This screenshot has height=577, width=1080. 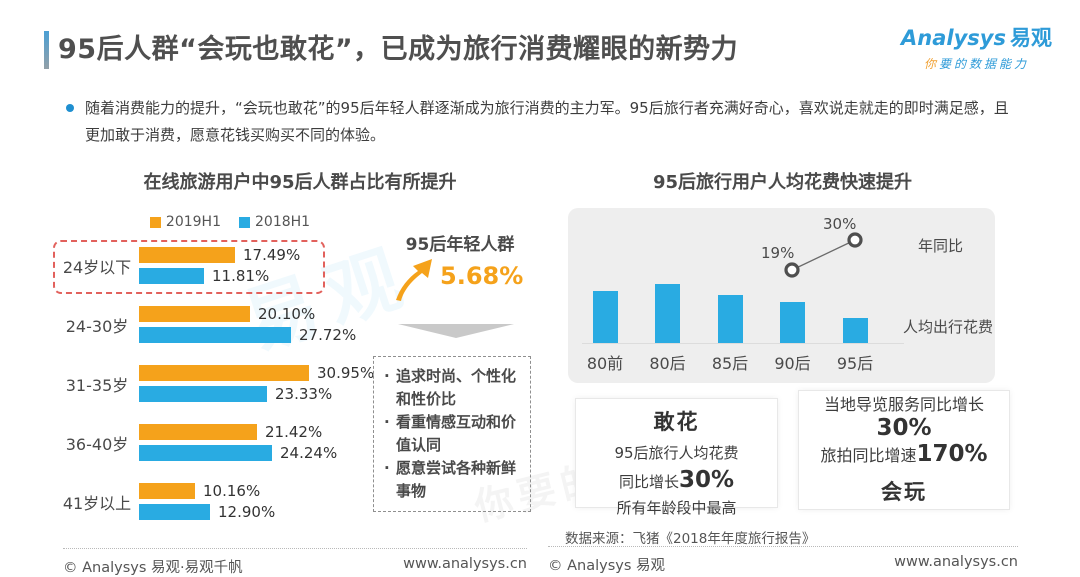 I want to click on legend-item-2019h1: 2019H1, so click(x=185, y=222).